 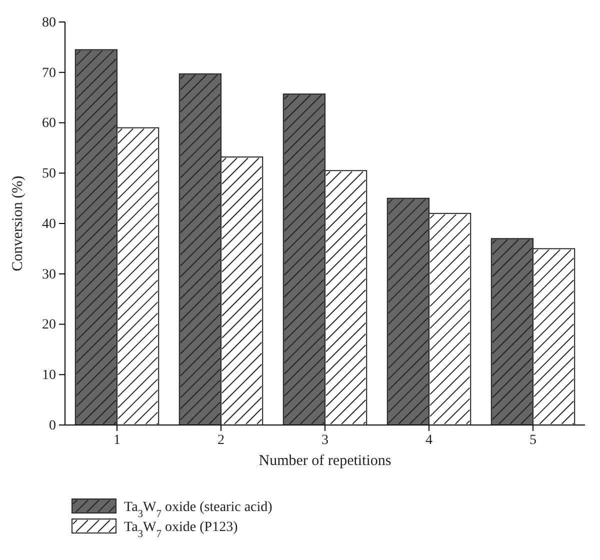 What do you see at coordinates (198, 510) in the screenshot?
I see `legend-label: Ta$_{3}$W$_{7}$ oxide (stearic acid)` at bounding box center [198, 510].